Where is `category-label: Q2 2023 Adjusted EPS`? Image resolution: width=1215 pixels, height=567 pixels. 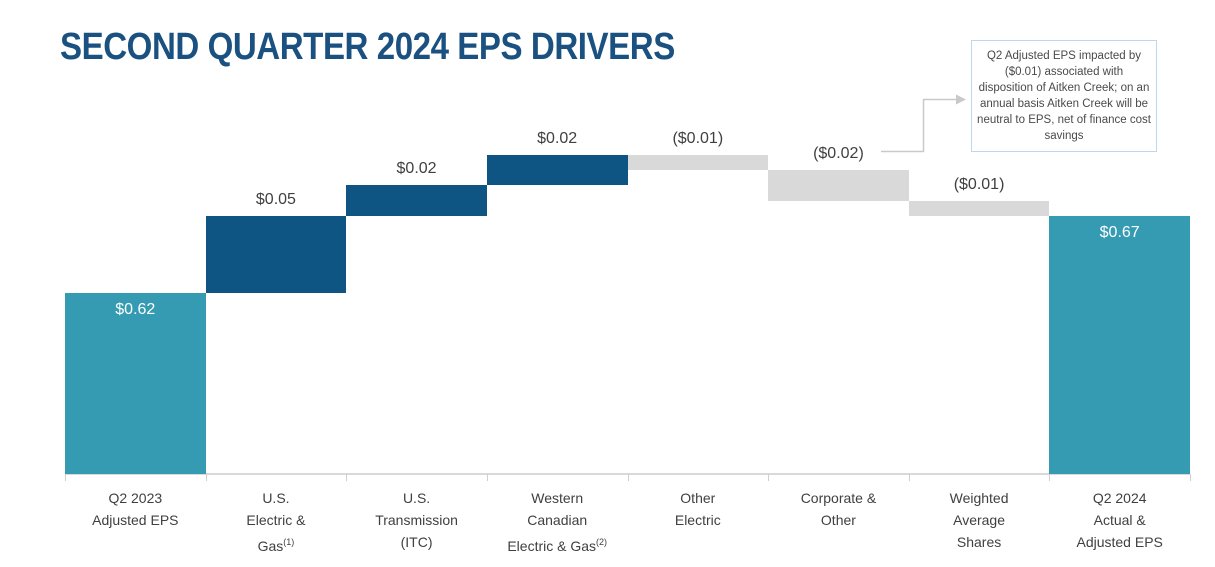 category-label: Q2 2023 Adjusted EPS is located at coordinates (135, 509).